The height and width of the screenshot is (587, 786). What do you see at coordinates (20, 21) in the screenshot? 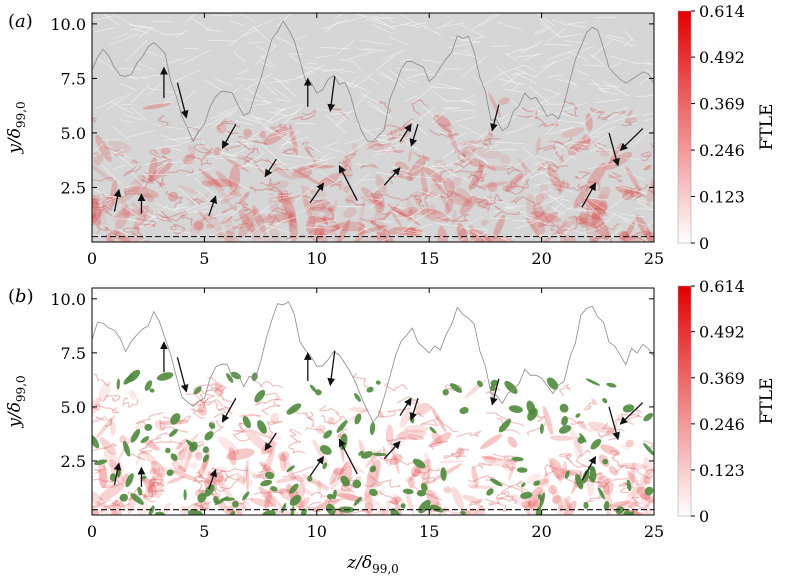
I see `panel-label: (a)` at bounding box center [20, 21].